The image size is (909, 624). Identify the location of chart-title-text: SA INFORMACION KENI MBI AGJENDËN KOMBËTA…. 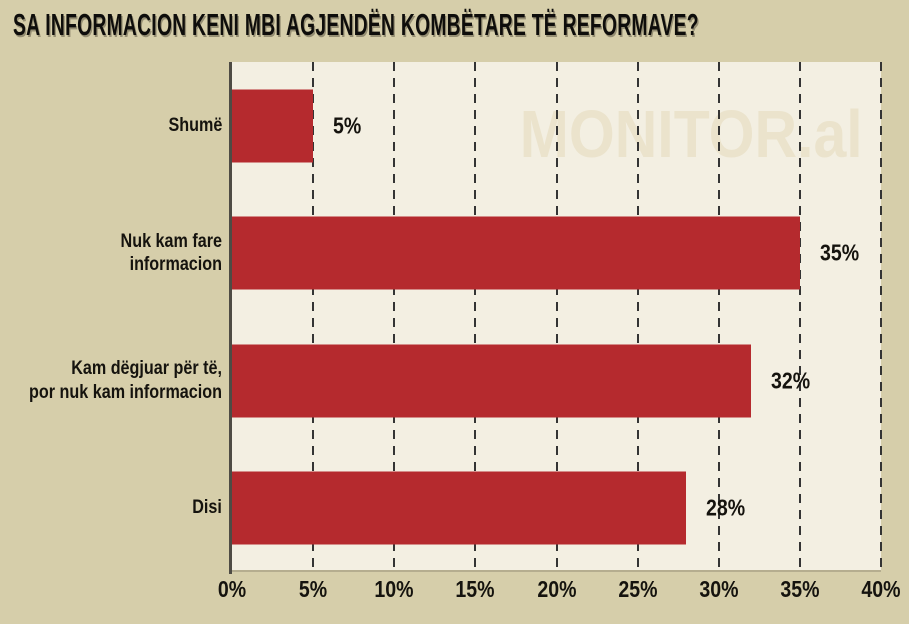
(356, 24).